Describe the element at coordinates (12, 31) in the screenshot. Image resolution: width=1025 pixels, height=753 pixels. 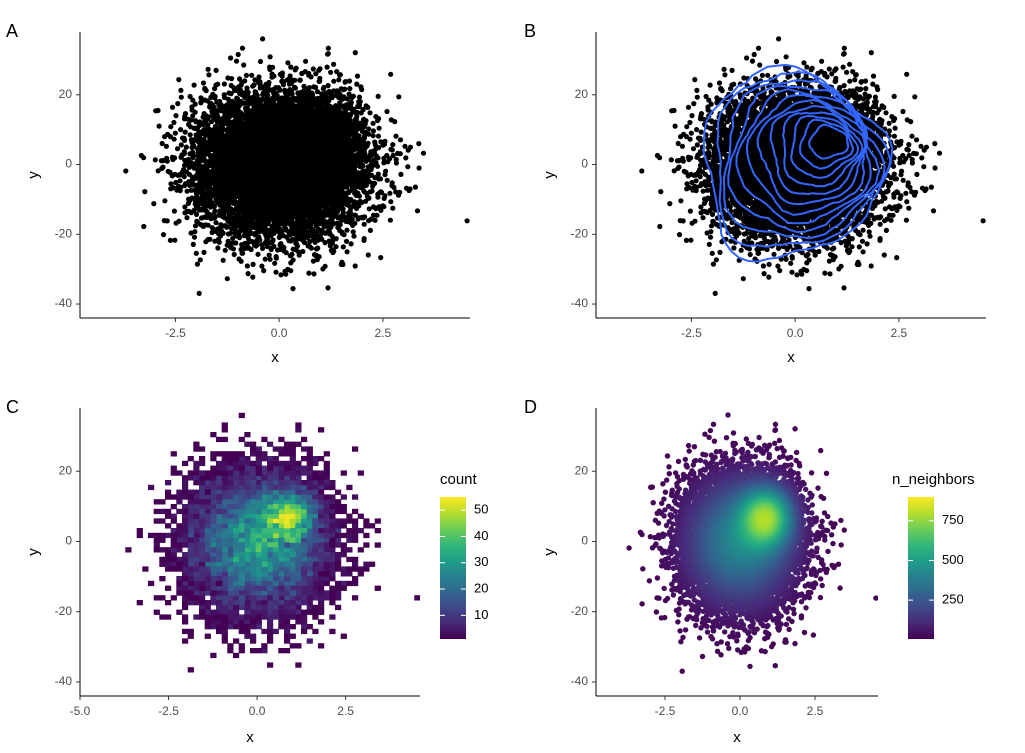
I see `panel-letter: A` at that location.